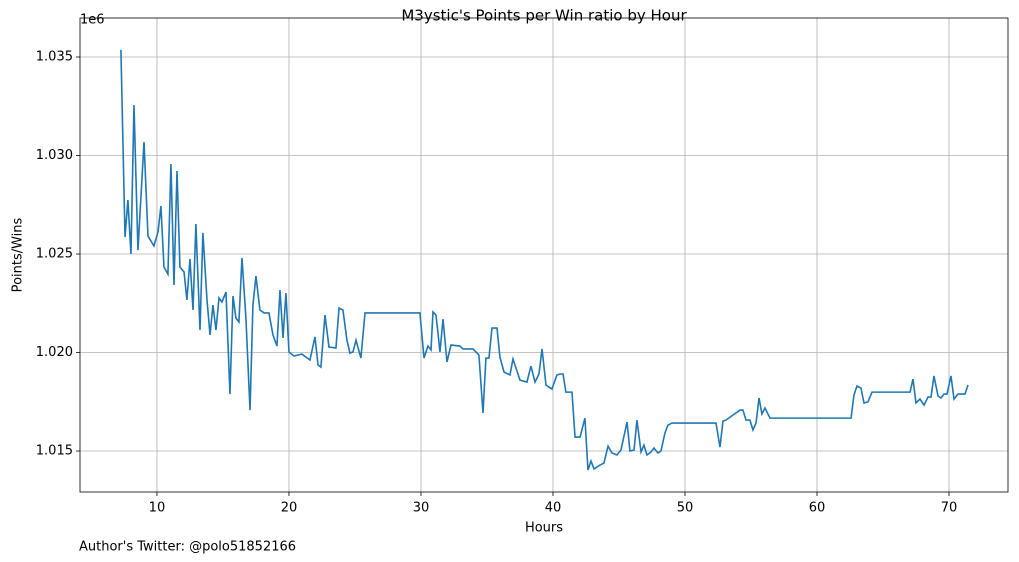 This screenshot has width=1019, height=562. Describe the element at coordinates (92, 20) in the screenshot. I see `y-offset-label: 1e6` at that location.